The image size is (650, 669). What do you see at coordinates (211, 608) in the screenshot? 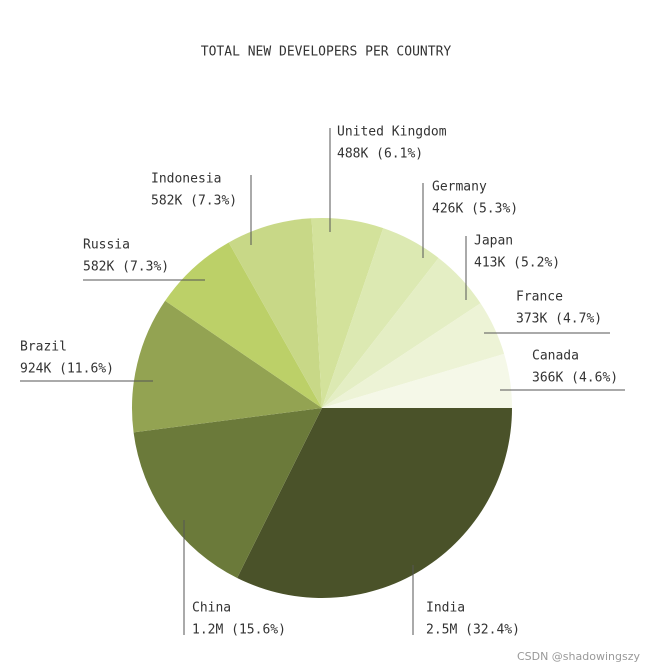
I see `slice-label: China` at bounding box center [211, 608].